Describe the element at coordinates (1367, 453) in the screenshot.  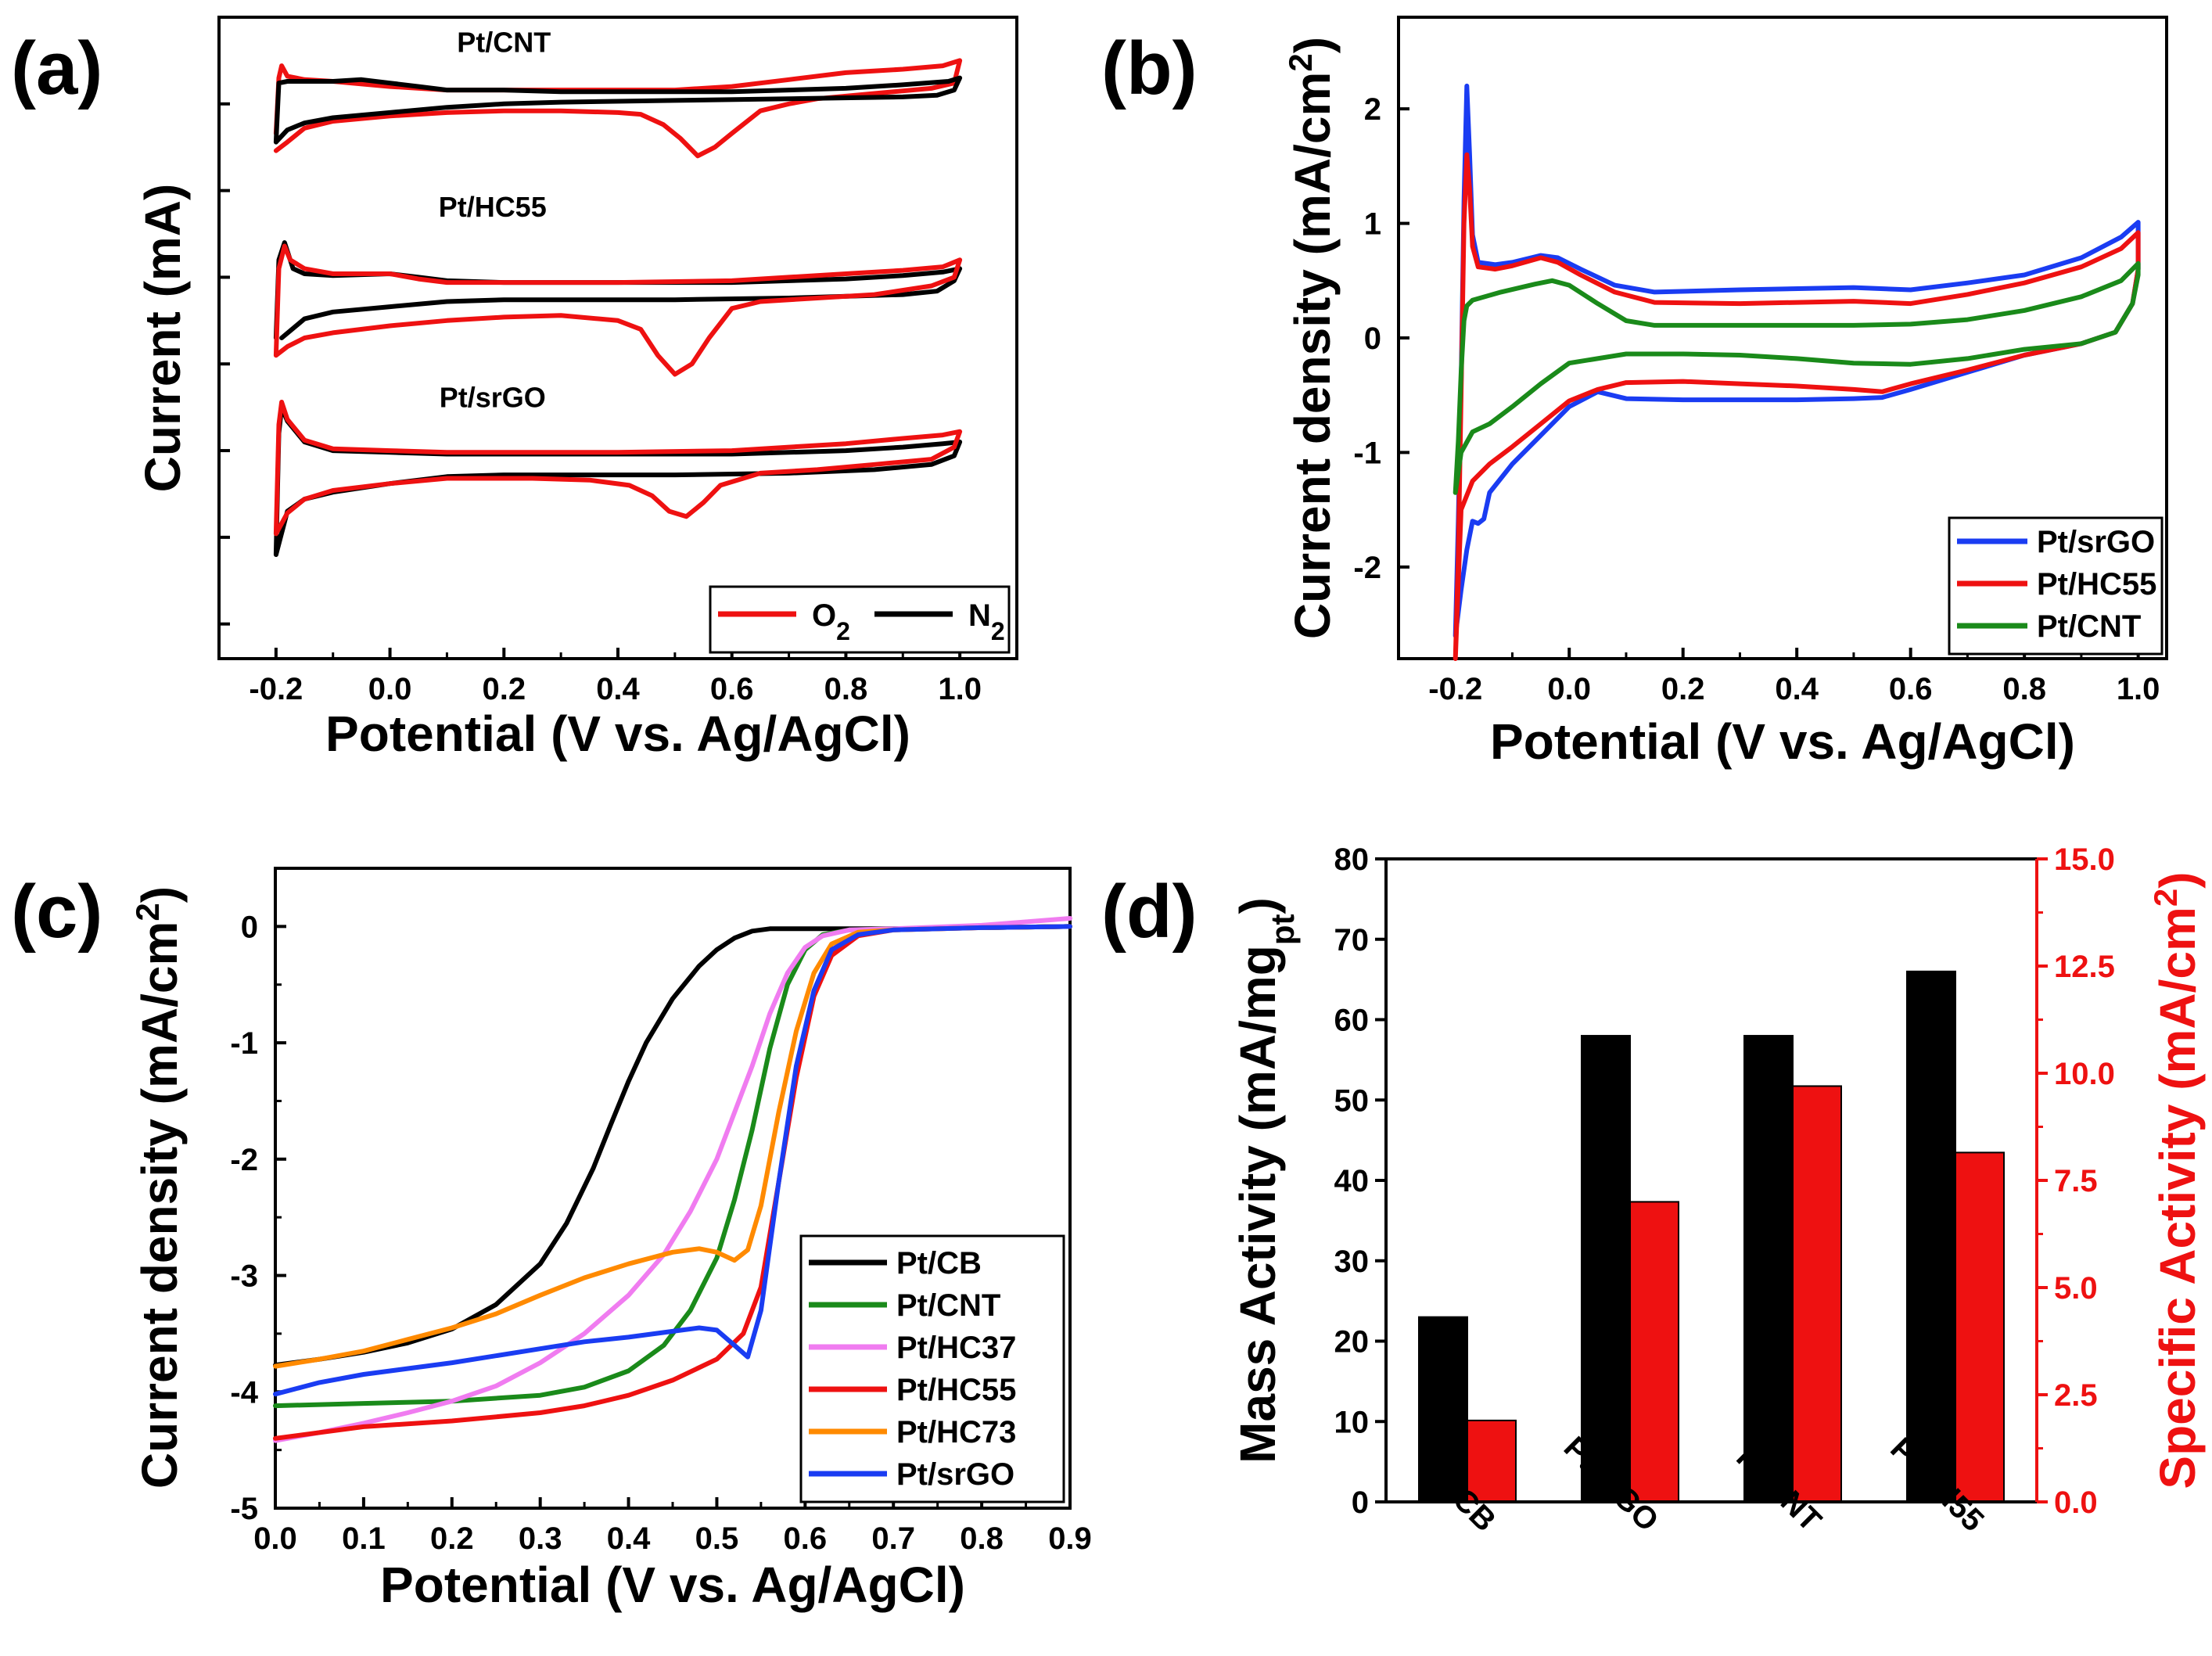
I see `y-tick-label: -1` at that location.